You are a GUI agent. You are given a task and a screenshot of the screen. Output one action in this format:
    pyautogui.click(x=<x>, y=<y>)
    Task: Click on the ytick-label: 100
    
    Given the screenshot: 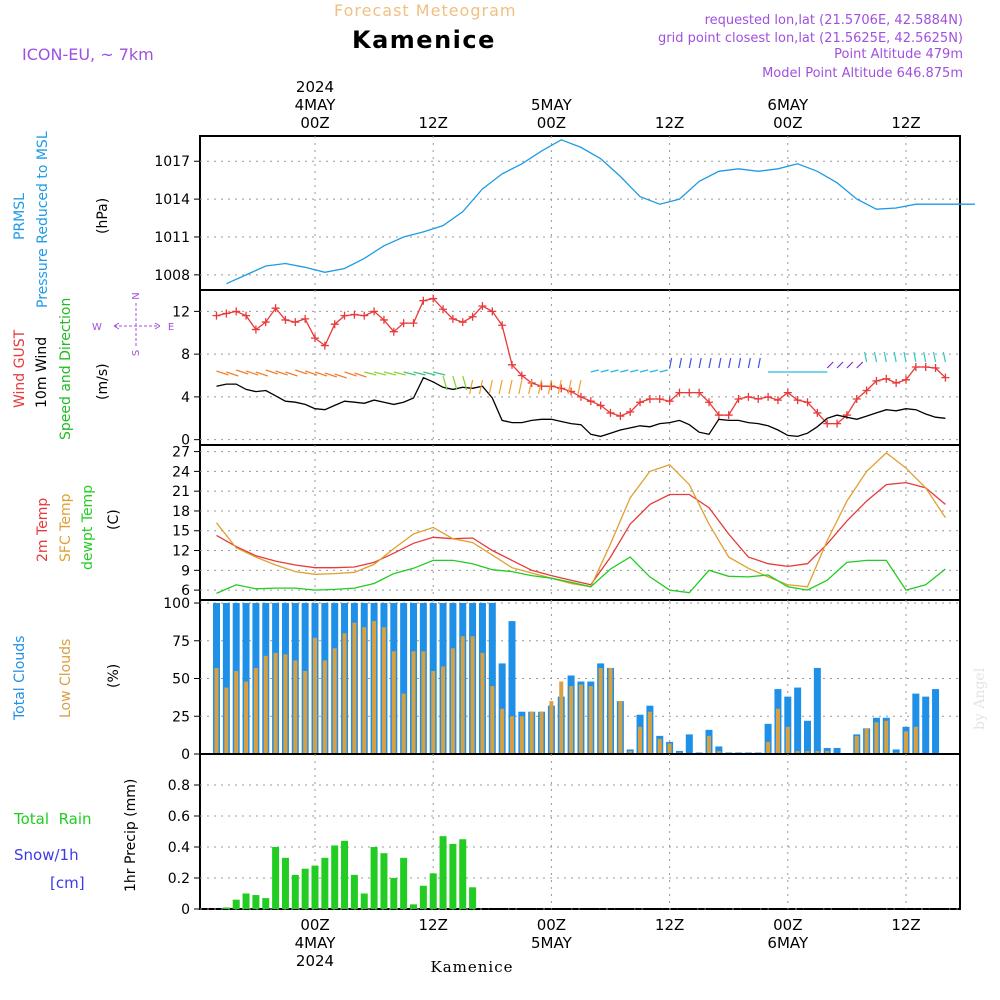 What is the action you would take?
    pyautogui.click(x=176, y=604)
    